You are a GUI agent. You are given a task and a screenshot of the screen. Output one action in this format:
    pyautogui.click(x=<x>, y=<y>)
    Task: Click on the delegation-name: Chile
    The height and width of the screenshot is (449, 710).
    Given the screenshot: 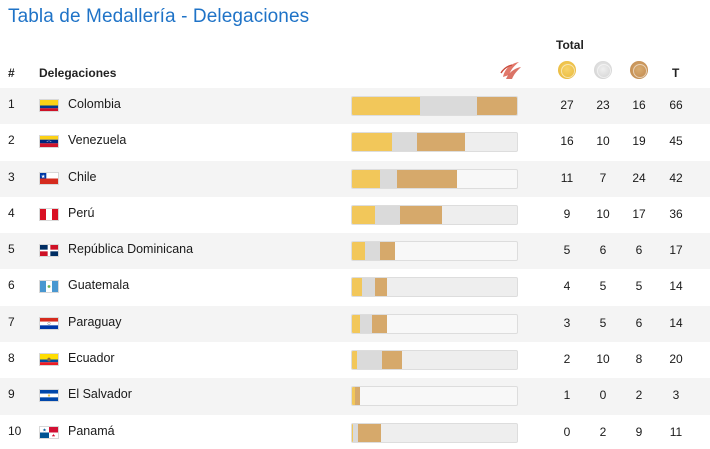 What is the action you would take?
    pyautogui.click(x=82, y=176)
    